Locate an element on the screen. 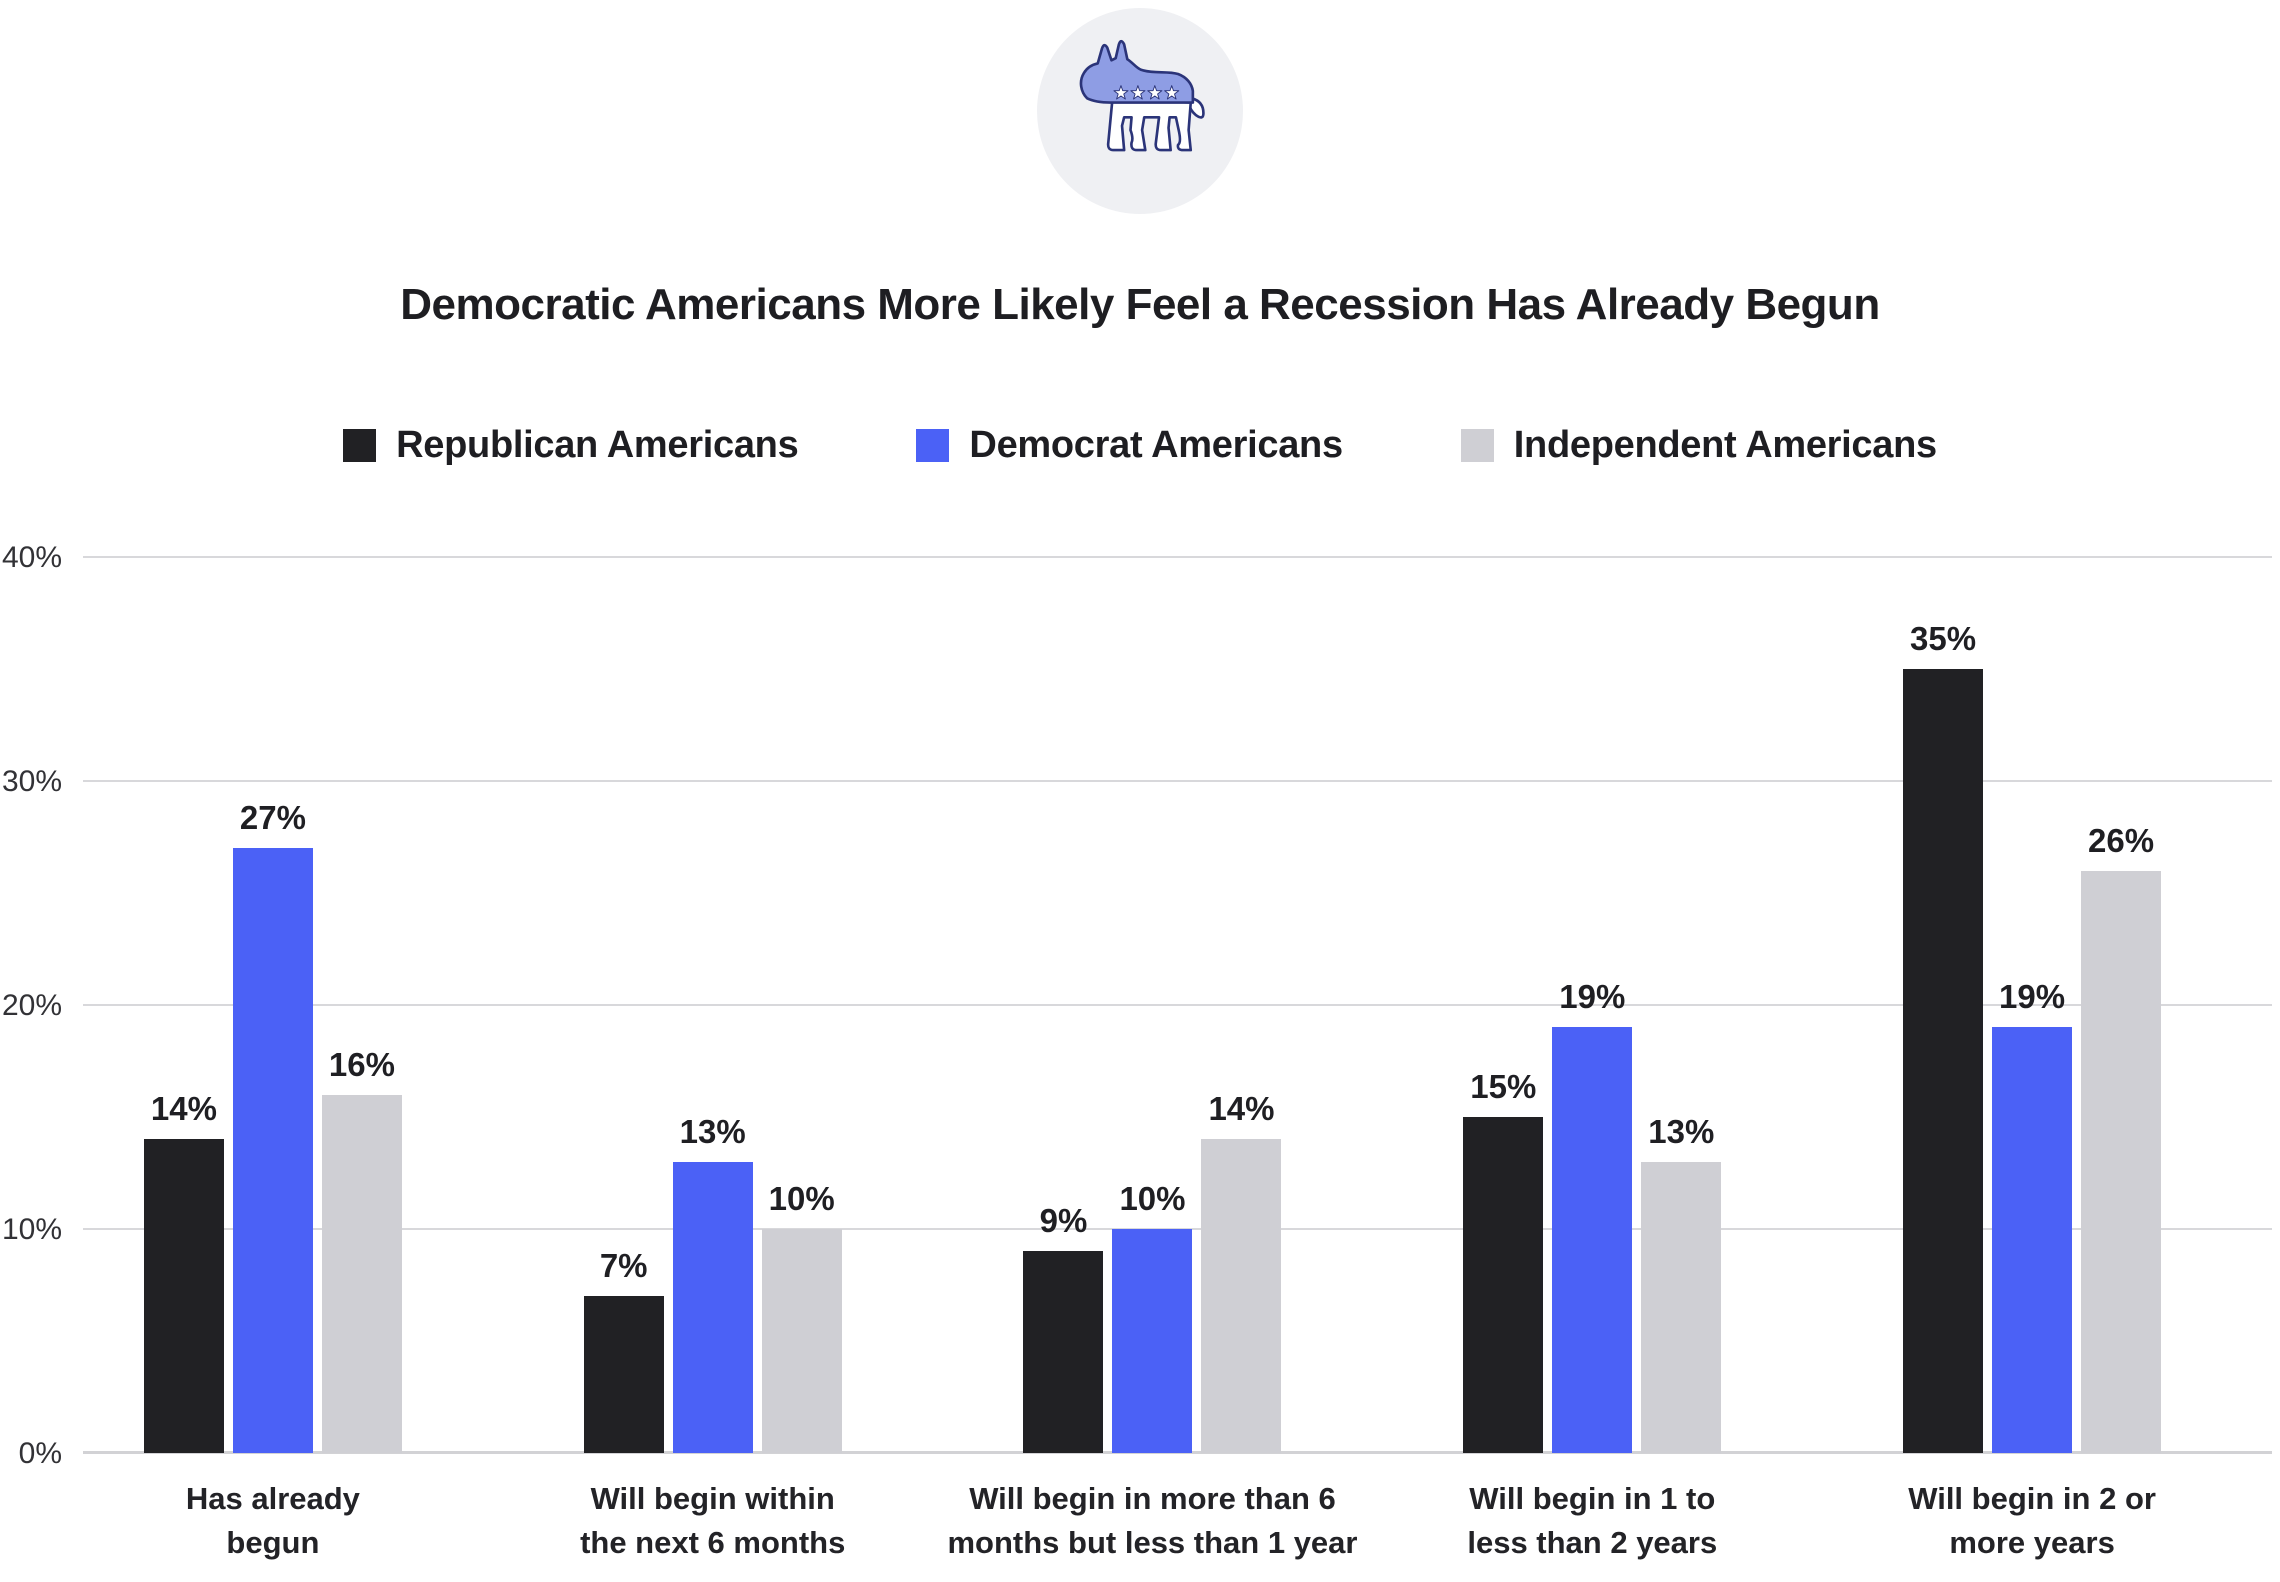 This screenshot has width=2280, height=1582. bar-column: 15% is located at coordinates (1503, 1005).